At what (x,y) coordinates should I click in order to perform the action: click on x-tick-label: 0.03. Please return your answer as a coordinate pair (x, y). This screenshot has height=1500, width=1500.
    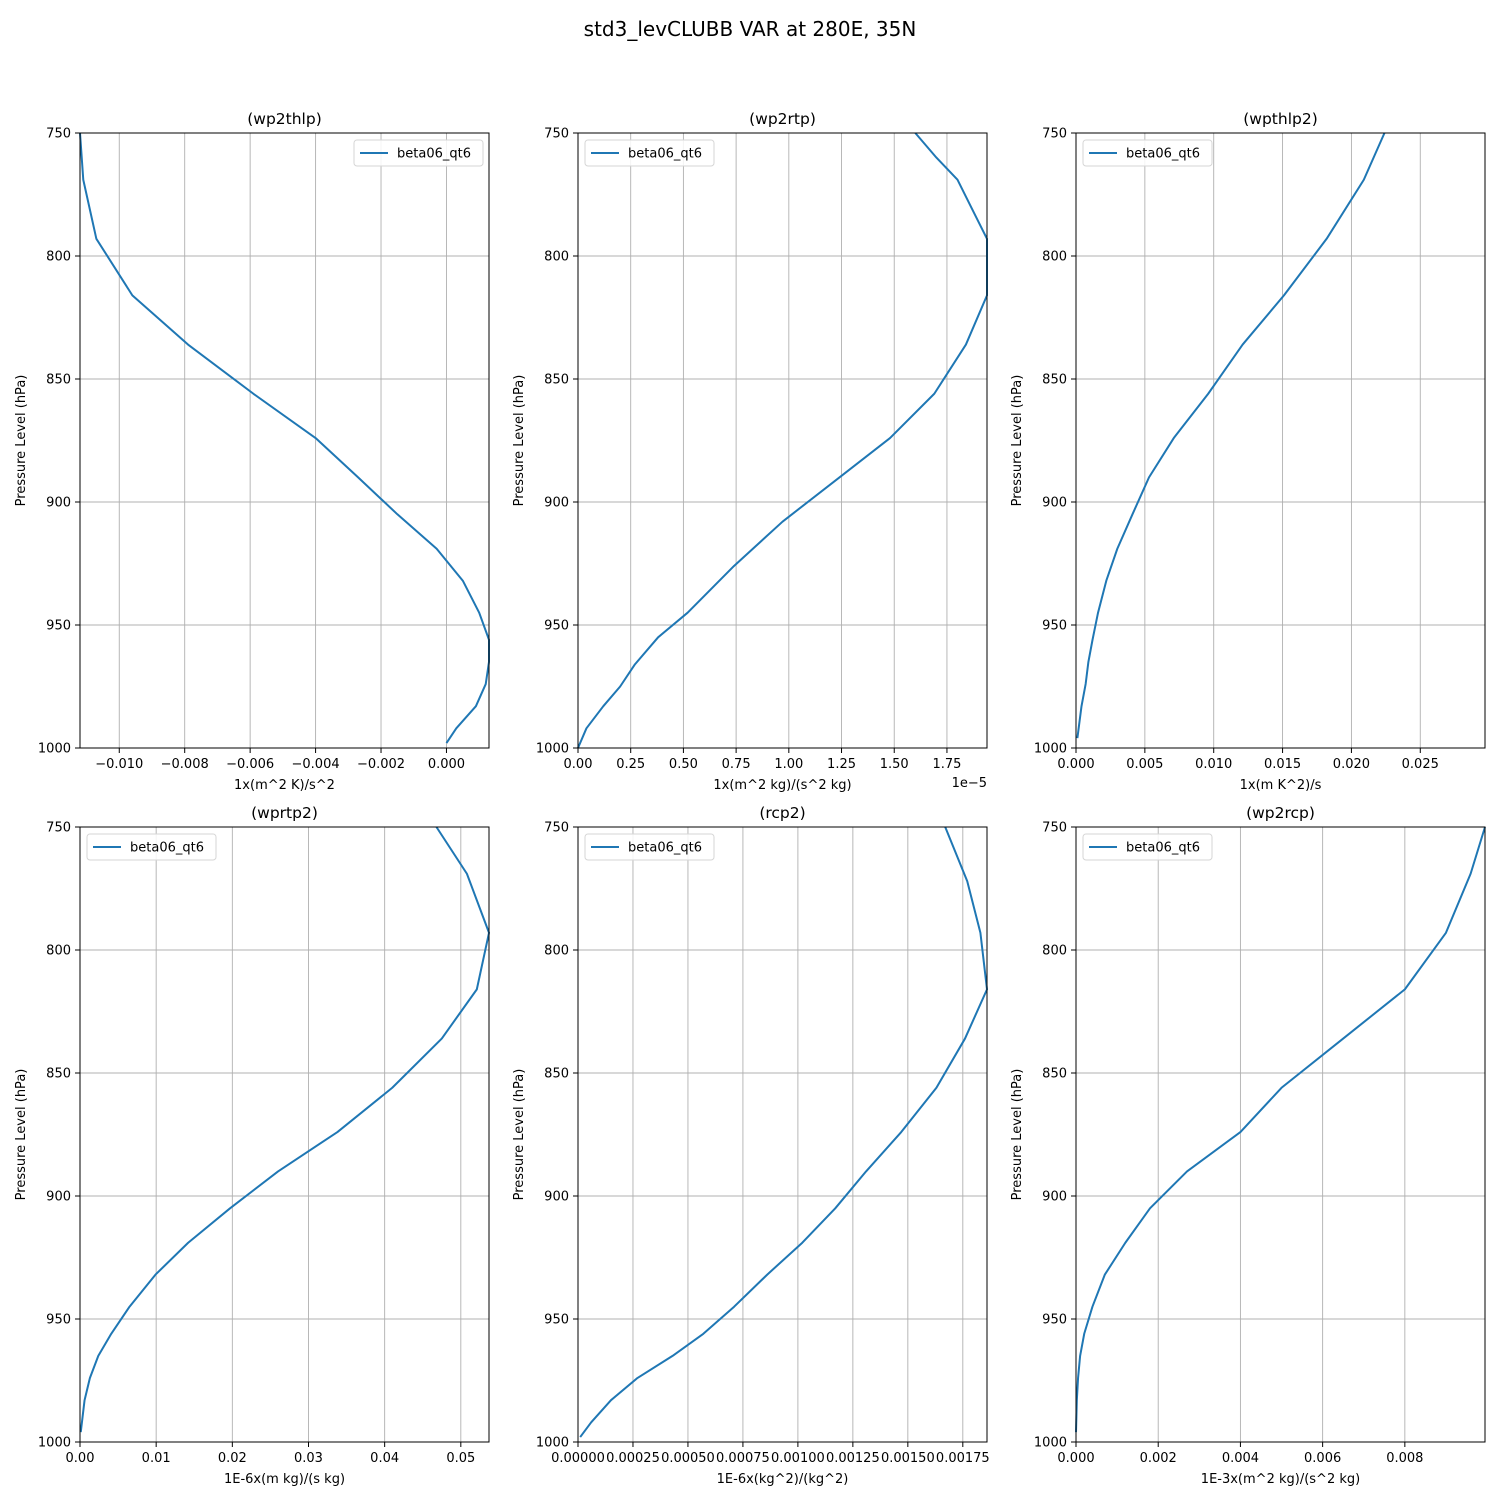
    Looking at the image, I should click on (308, 1458).